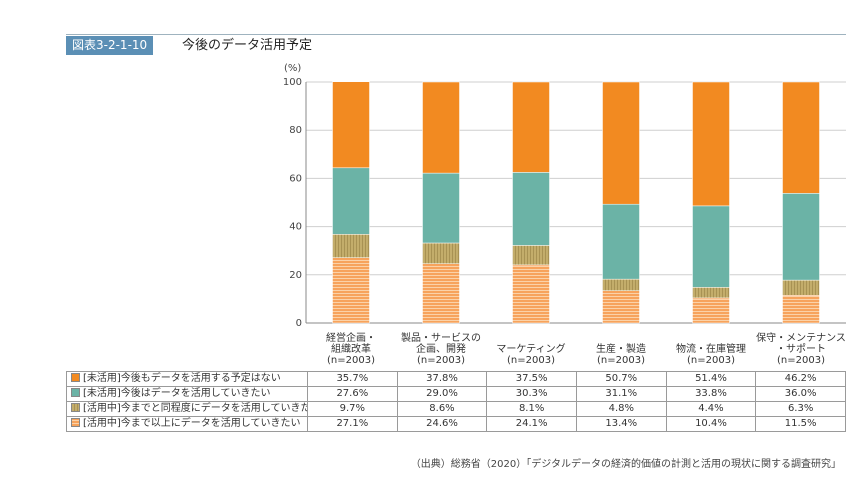 This screenshot has height=478, width=861. I want to click on legend-label: [未活用]今後はデータを活用していきたい, so click(177, 393).